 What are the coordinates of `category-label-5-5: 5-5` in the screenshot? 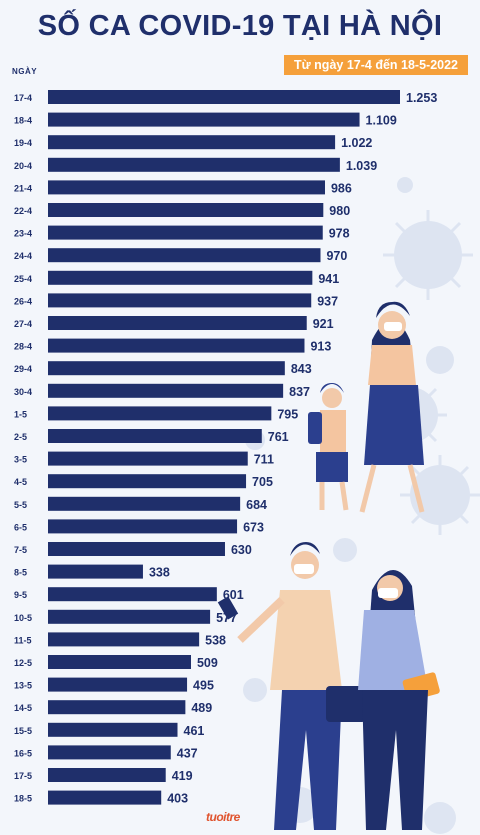 It's located at (20, 505).